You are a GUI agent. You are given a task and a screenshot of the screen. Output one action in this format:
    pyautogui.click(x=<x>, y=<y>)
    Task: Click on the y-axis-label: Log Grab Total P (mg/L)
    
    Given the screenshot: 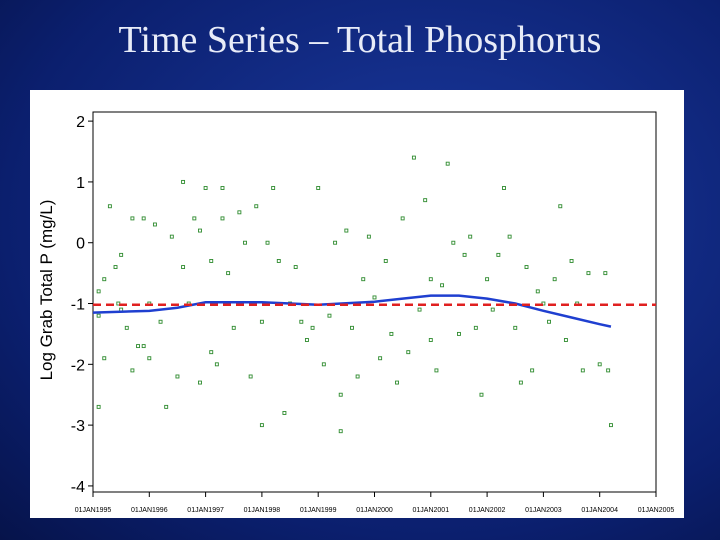 What is the action you would take?
    pyautogui.click(x=46, y=290)
    